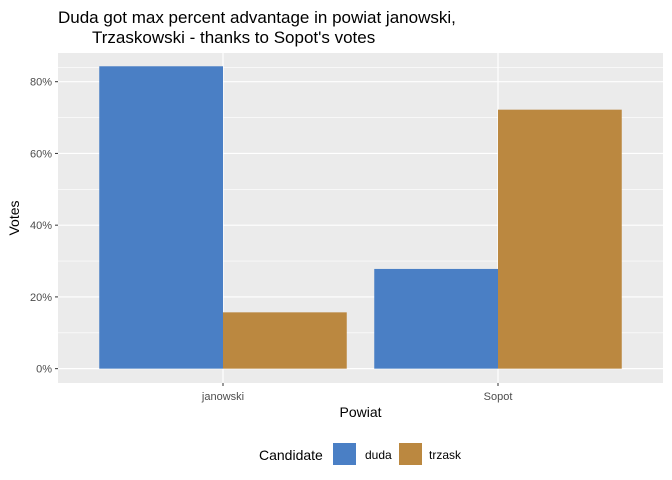 The width and height of the screenshot is (672, 480). I want to click on y-tick-label: 80%, so click(41, 83).